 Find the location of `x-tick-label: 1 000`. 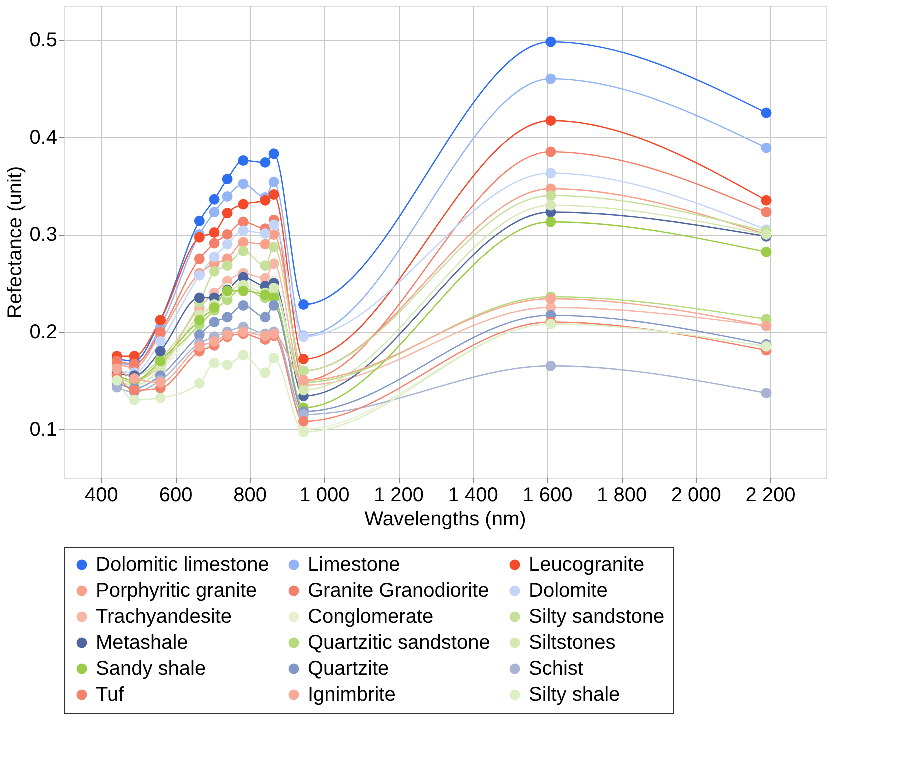

x-tick-label: 1 000 is located at coordinates (325, 495).